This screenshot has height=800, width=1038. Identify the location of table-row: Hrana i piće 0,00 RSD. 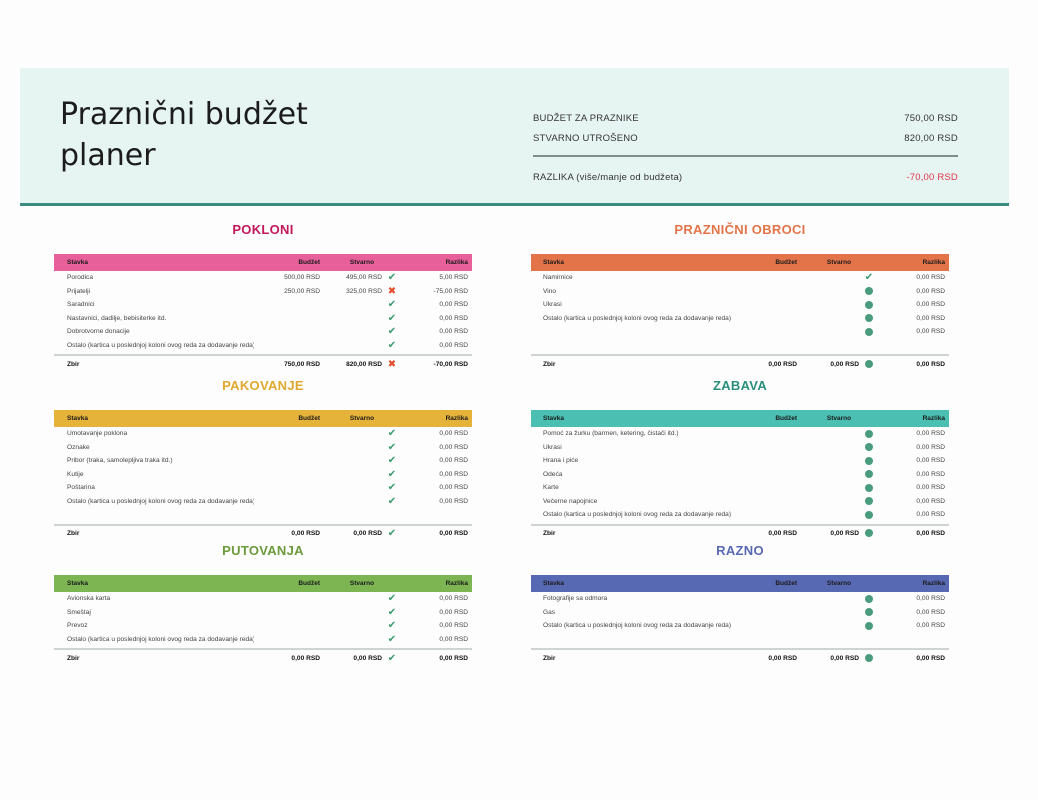
(740, 461).